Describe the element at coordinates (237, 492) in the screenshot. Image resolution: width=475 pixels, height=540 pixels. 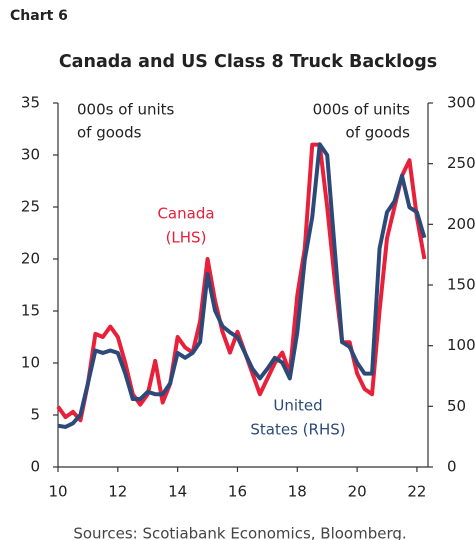
I see `x-tick-label: 16` at that location.